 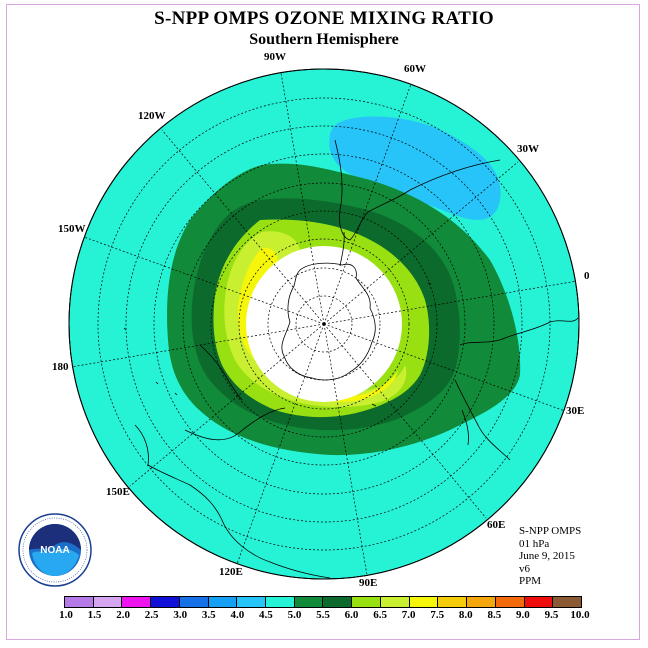 I want to click on australia-coastline, so click(x=232, y=501).